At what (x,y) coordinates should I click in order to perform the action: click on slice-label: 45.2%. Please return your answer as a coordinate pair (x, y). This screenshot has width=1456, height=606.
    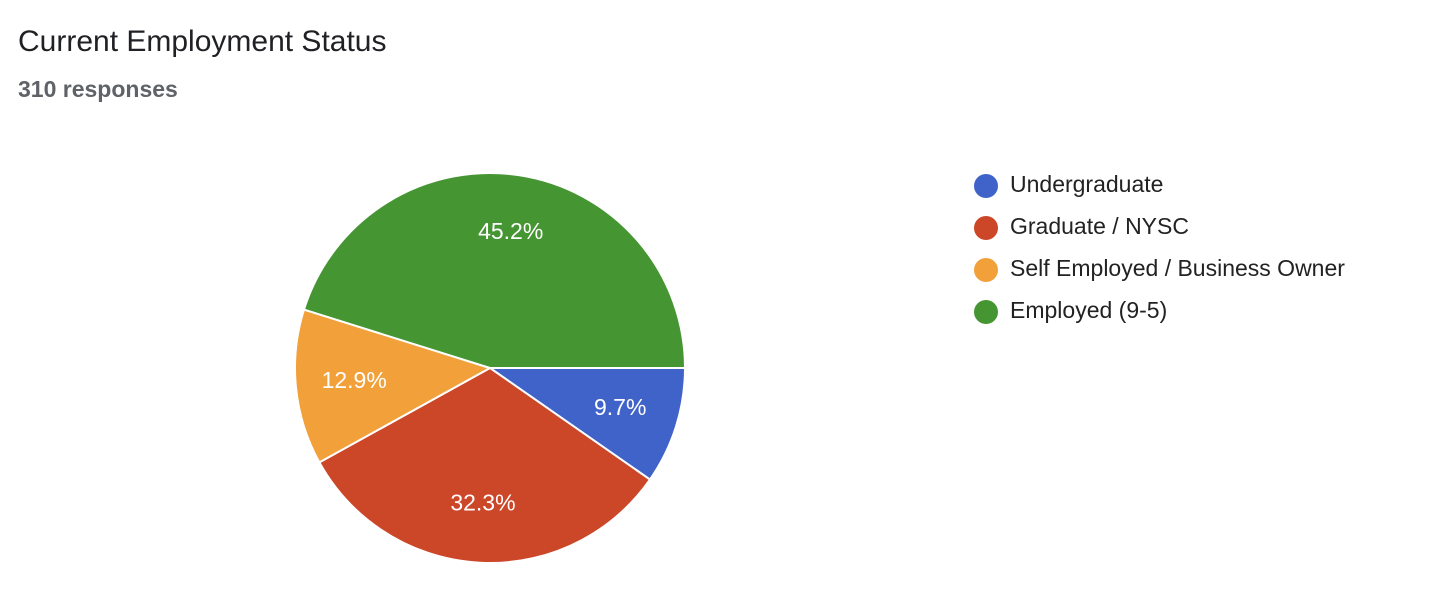
    Looking at the image, I should click on (510, 231).